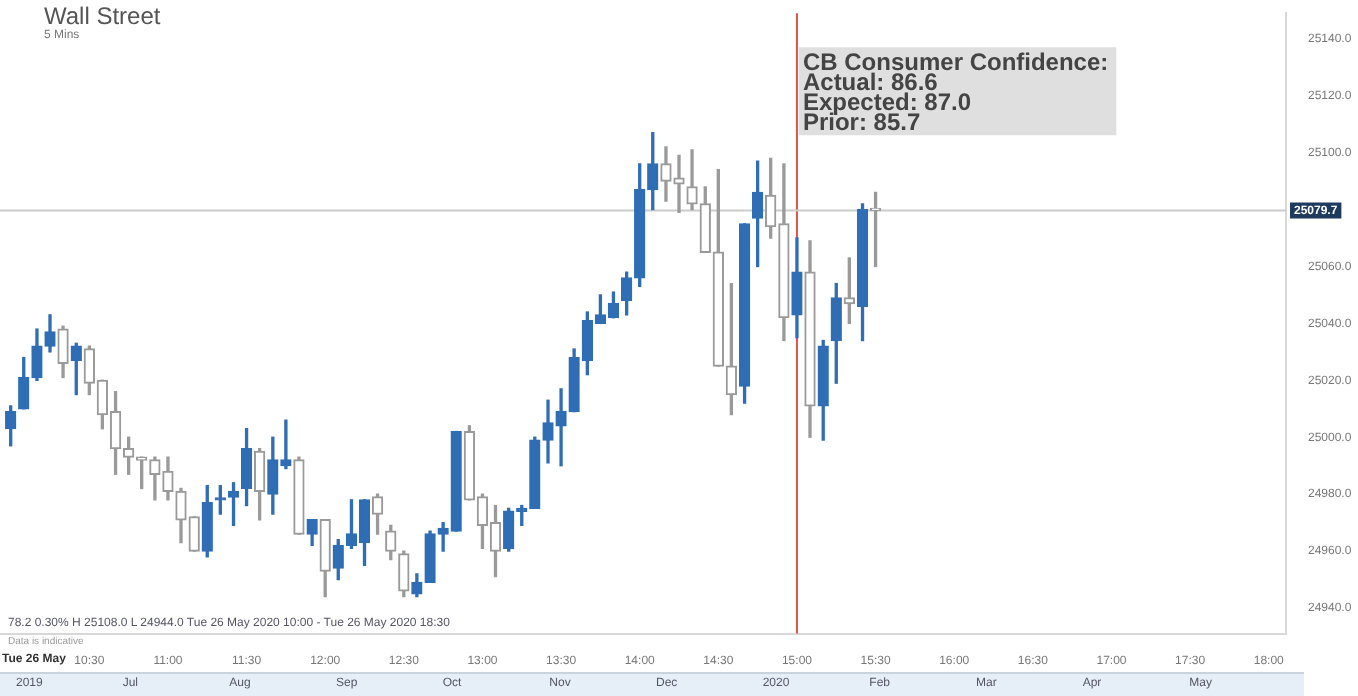  What do you see at coordinates (102, 16) in the screenshot?
I see `chart-title: Wall Street` at bounding box center [102, 16].